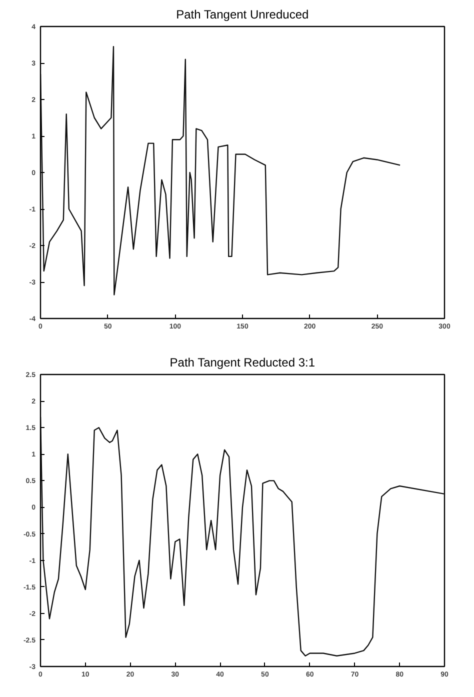  Describe the element at coordinates (242, 15) in the screenshot. I see `chart-title: Path Tangent Unreduced` at that location.